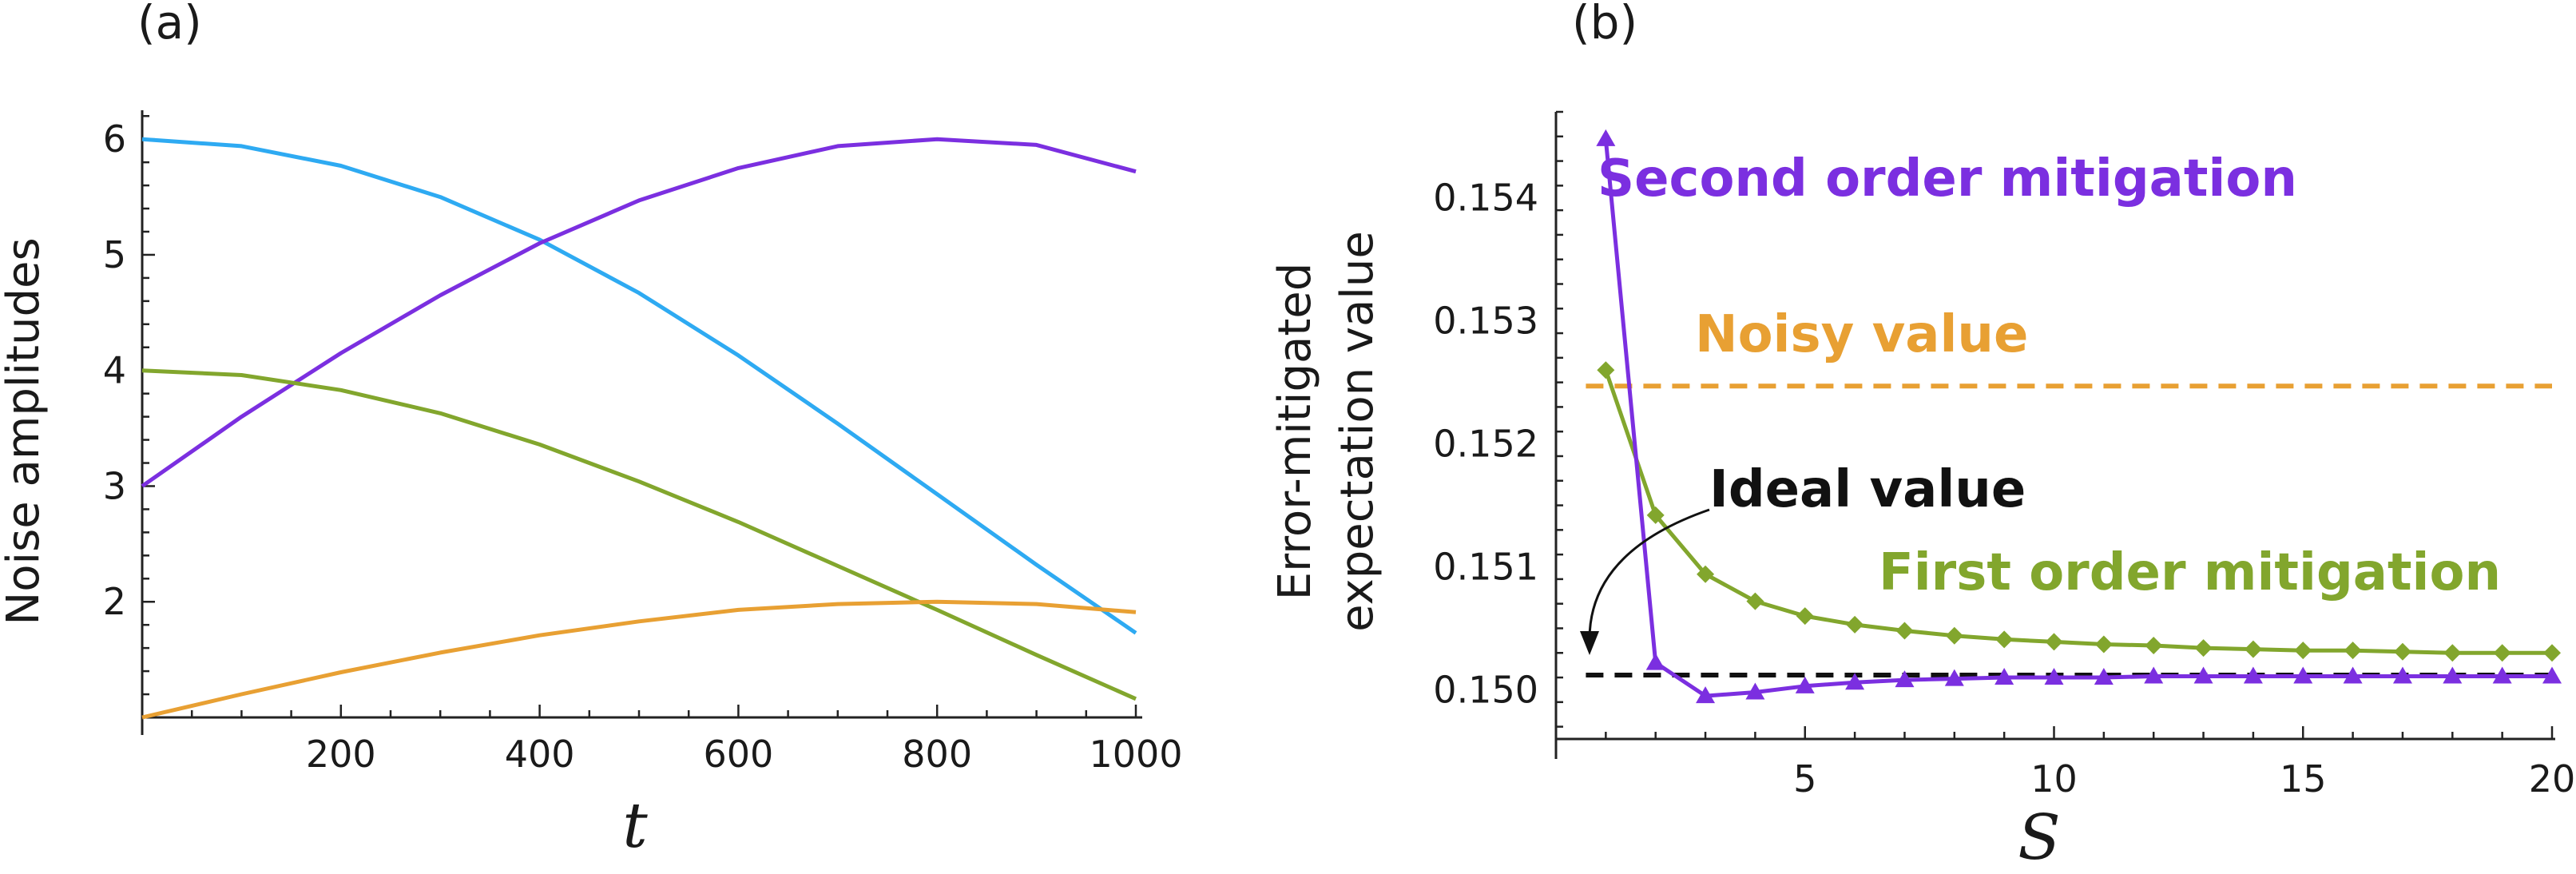 This screenshot has height=874, width=2576. What do you see at coordinates (2069, 530) in the screenshot?
I see `panel-b-reference-lines` at bounding box center [2069, 530].